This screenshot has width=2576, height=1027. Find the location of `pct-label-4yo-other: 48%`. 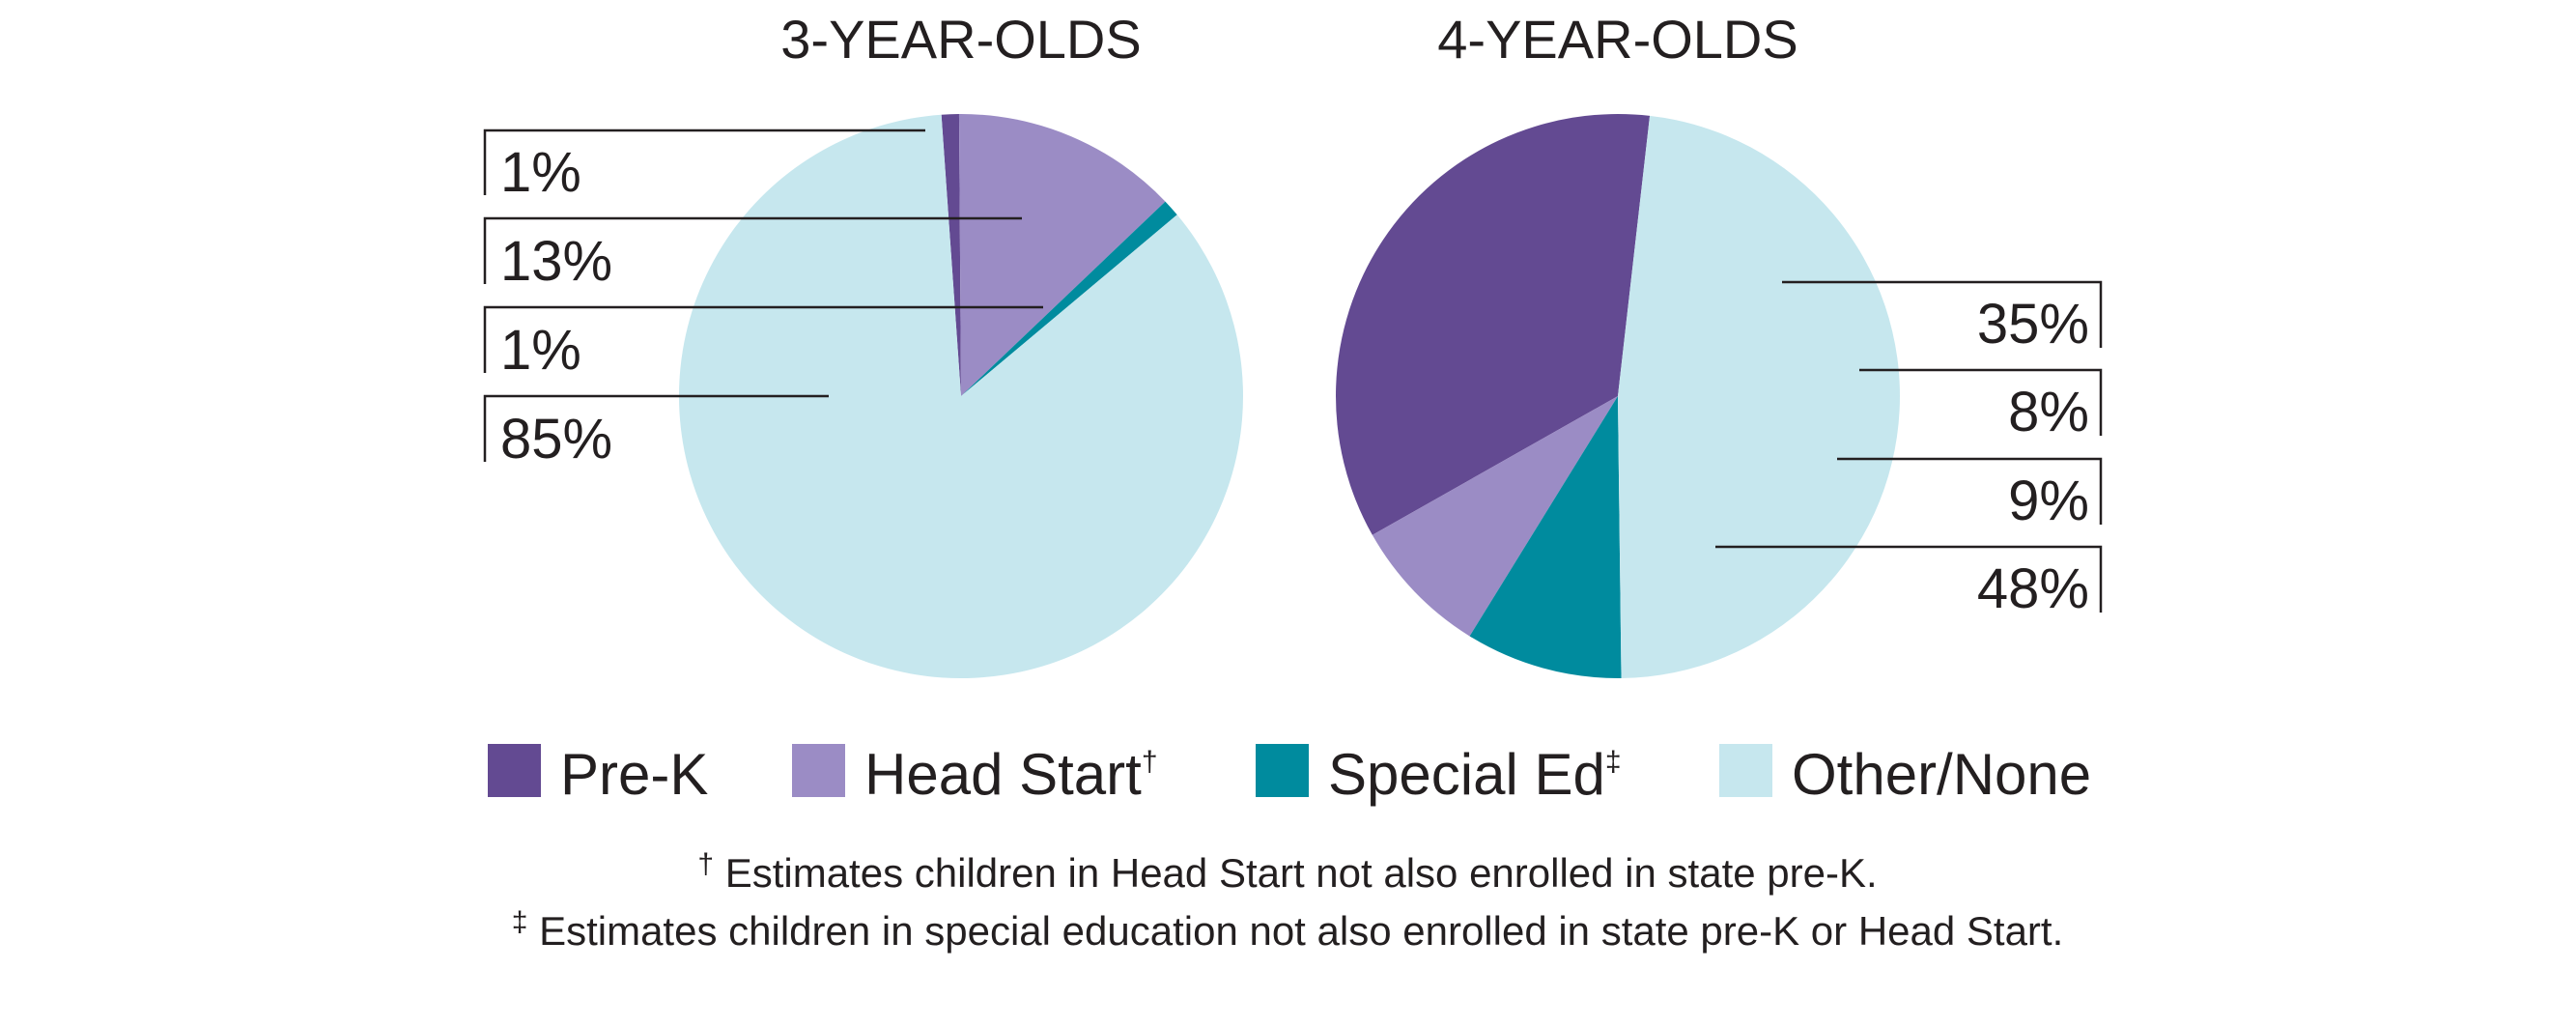

pct-label-4yo-other: 48% is located at coordinates (2033, 588).